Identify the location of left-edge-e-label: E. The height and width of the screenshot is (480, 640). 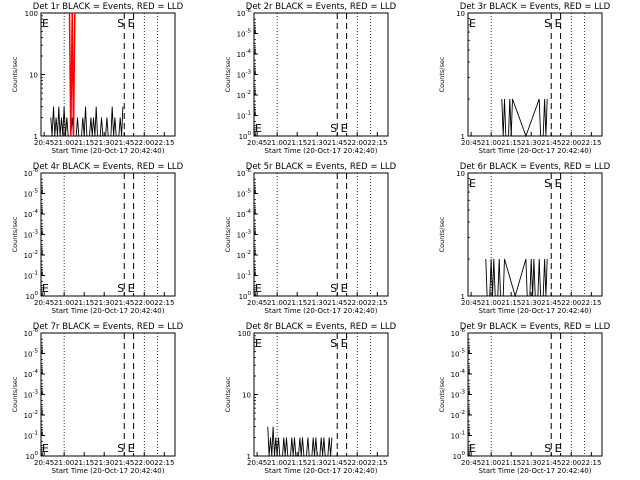
(258, 288).